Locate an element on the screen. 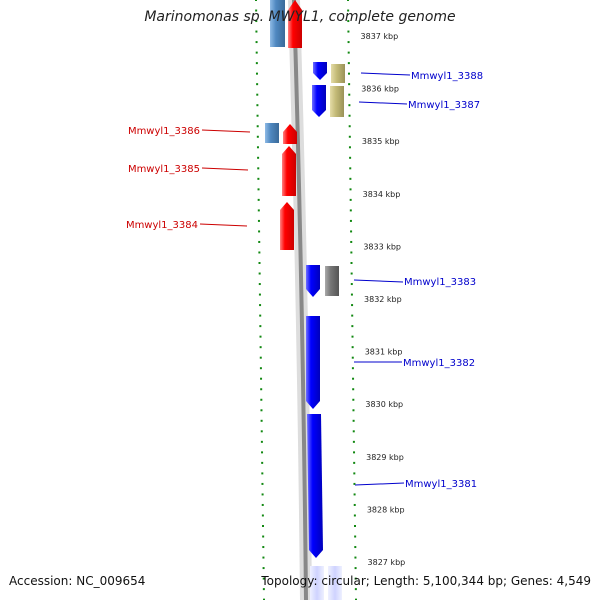  cds-feature-partial is located at coordinates (277, 23).